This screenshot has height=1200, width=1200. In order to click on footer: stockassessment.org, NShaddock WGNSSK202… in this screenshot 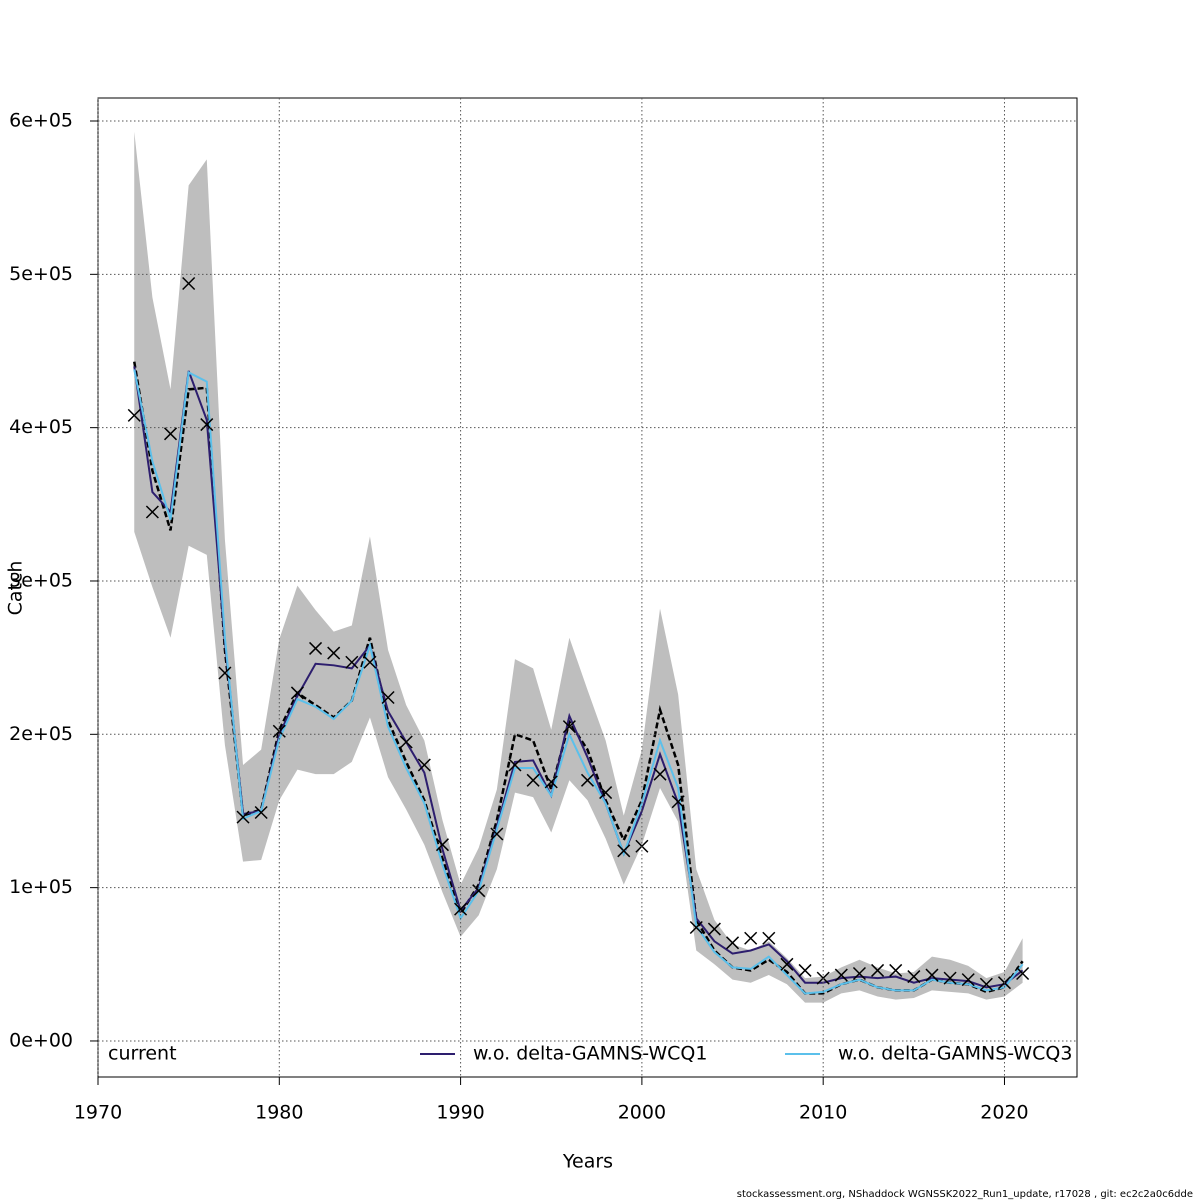, I will do `click(965, 1194)`.